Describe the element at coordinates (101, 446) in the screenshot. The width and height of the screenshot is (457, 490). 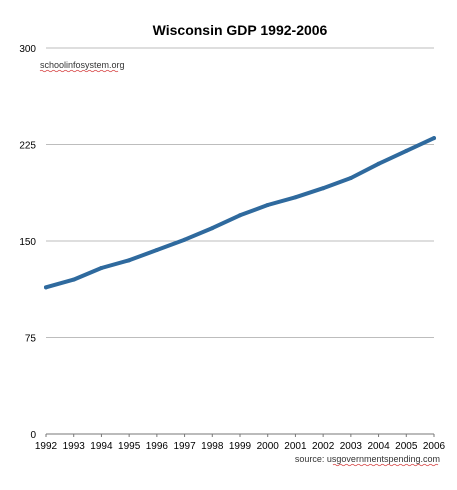
I see `x-tick-label: 1994` at that location.